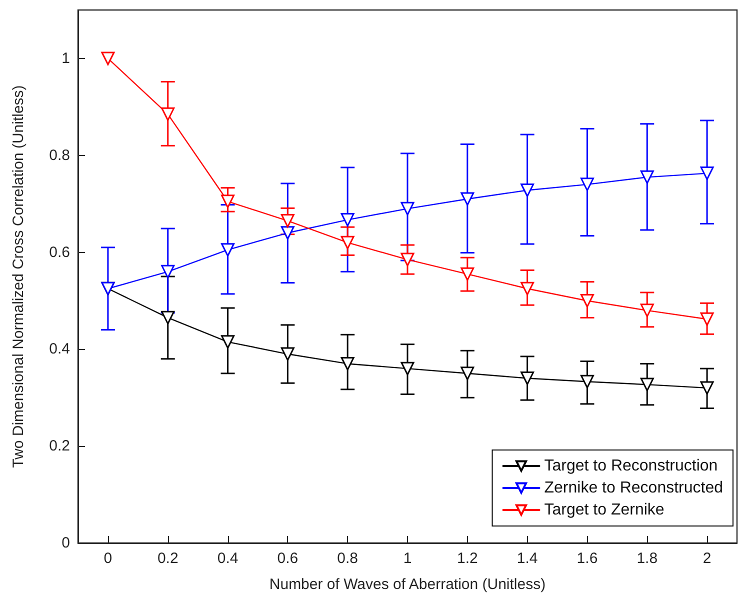 The height and width of the screenshot is (601, 747). What do you see at coordinates (707, 558) in the screenshot?
I see `x-tick-label: 2` at bounding box center [707, 558].